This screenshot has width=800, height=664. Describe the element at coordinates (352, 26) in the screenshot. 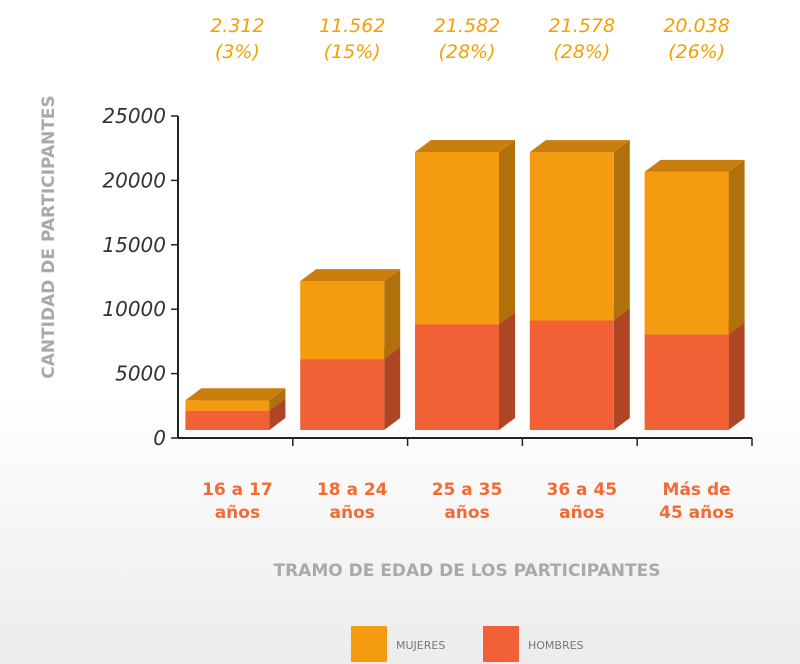

I see `total-value-label: 11.562` at that location.